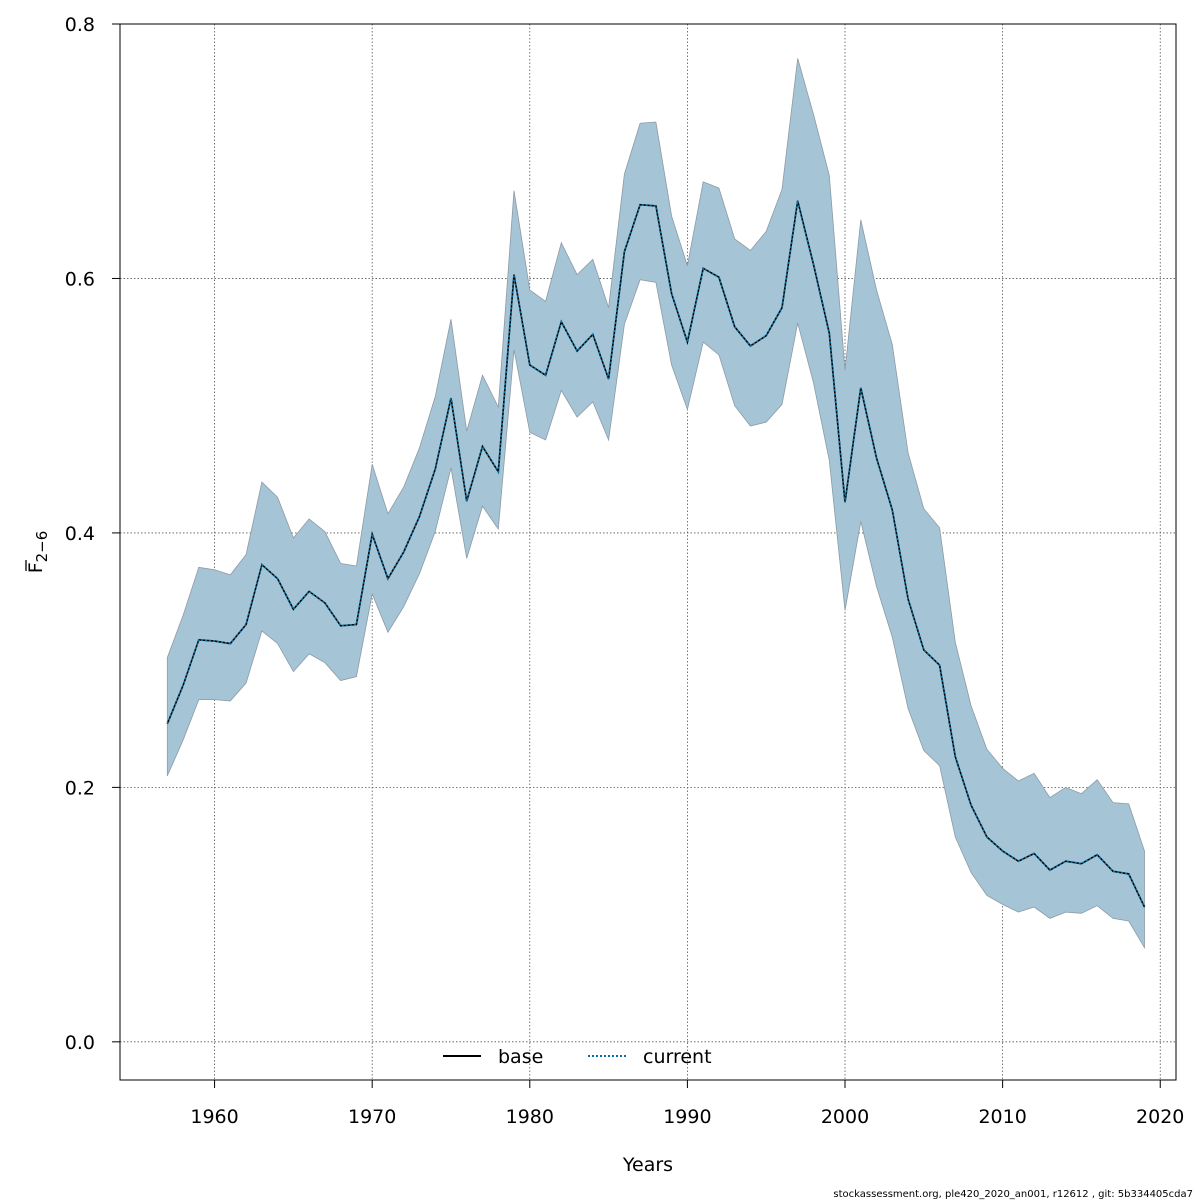 The width and height of the screenshot is (1200, 1200). What do you see at coordinates (80, 534) in the screenshot?
I see `y-tick-label: 0.4` at bounding box center [80, 534].